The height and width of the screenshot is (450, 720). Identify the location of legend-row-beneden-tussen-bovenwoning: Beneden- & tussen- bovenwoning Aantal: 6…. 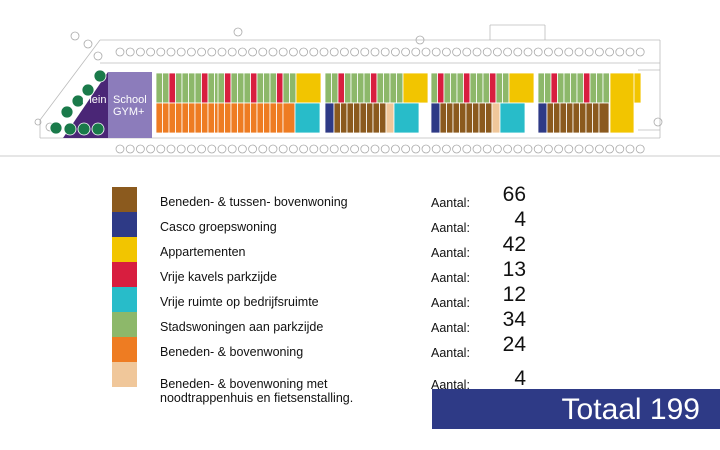
(360, 197).